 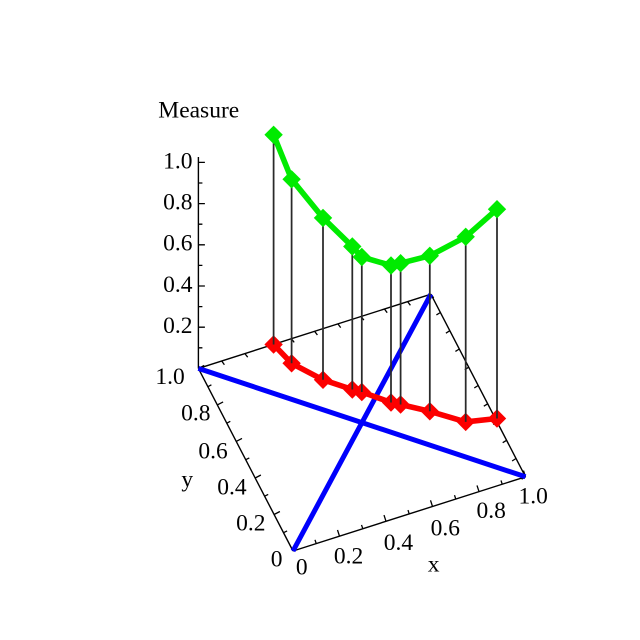 I want to click on svg-text: y, so click(x=187, y=479).